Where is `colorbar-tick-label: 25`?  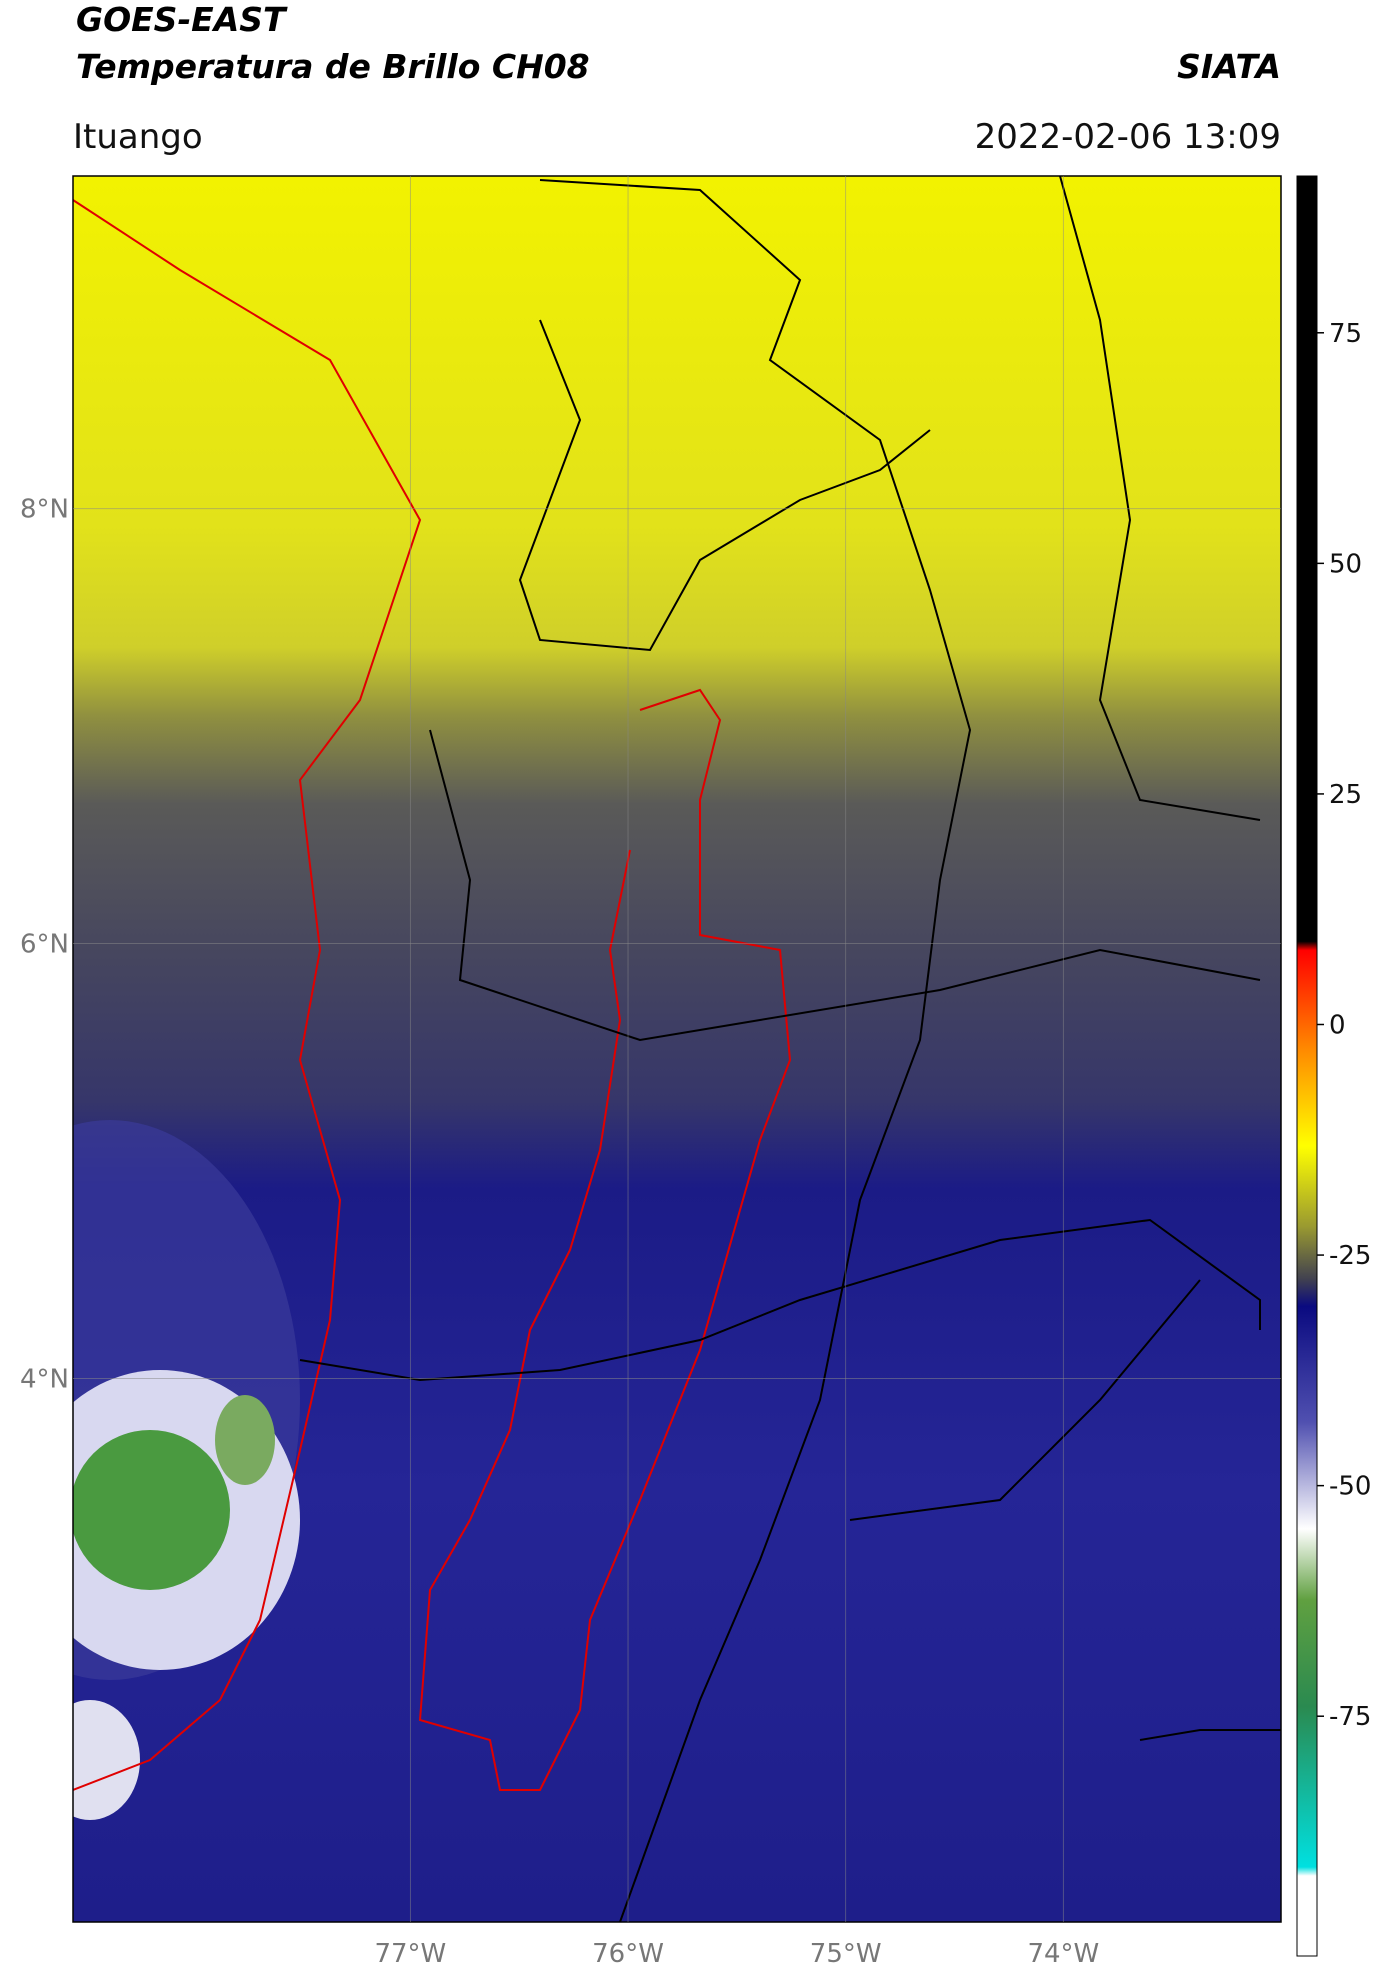 colorbar-tick-label: 25 is located at coordinates (1345, 795).